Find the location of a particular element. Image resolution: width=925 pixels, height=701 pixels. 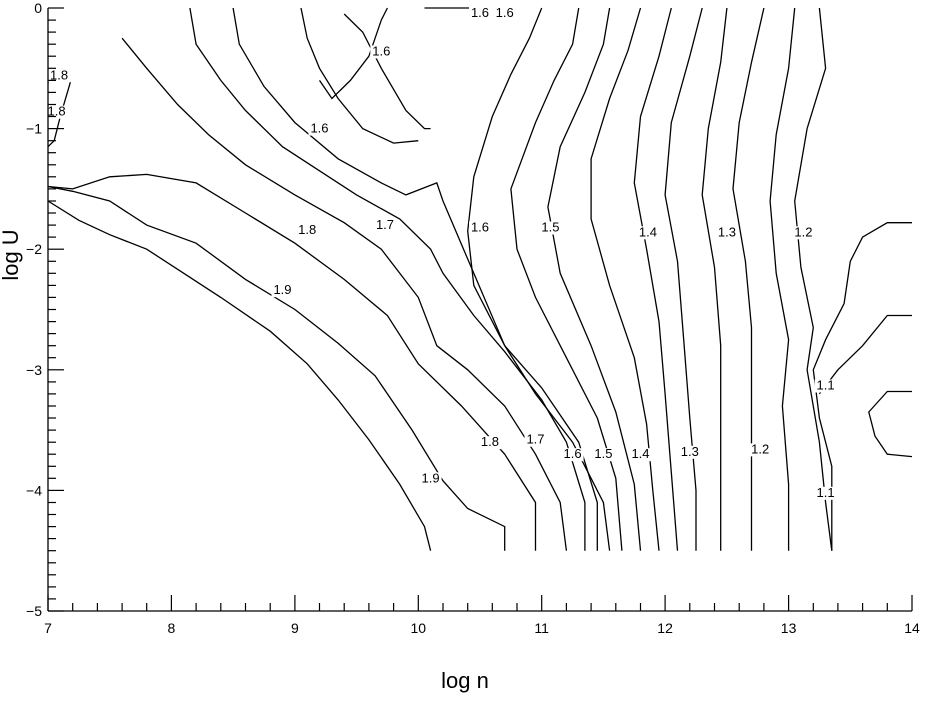

contour-line-1.5-13 is located at coordinates (594, 279).